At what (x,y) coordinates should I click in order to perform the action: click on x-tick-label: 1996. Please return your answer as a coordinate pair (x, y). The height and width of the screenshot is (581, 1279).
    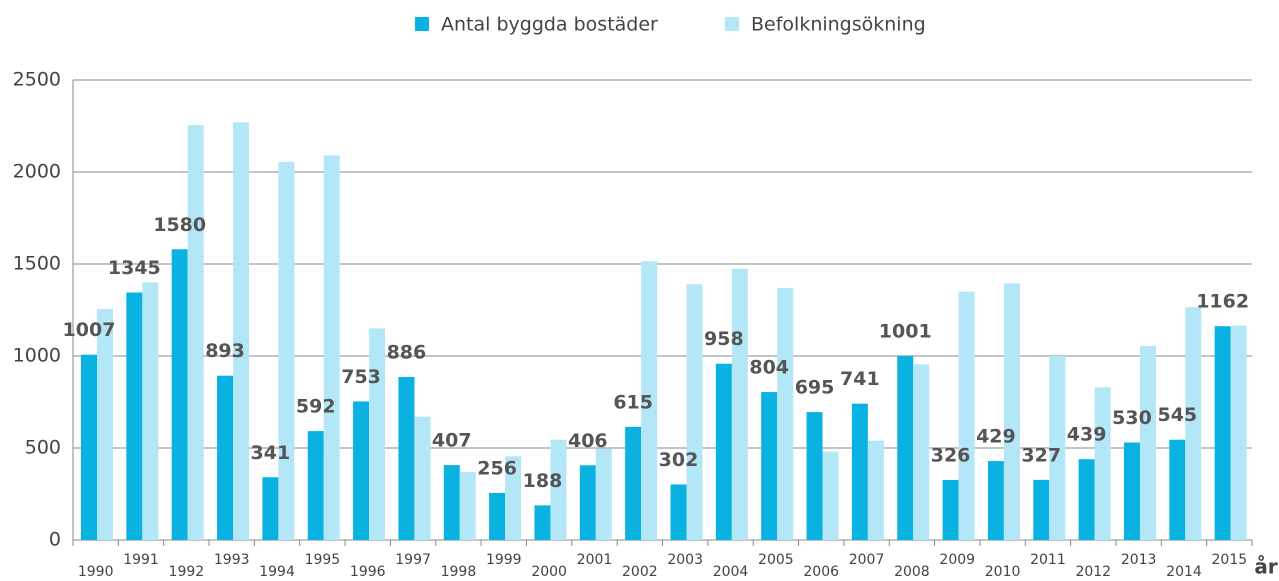
    Looking at the image, I should click on (368, 572).